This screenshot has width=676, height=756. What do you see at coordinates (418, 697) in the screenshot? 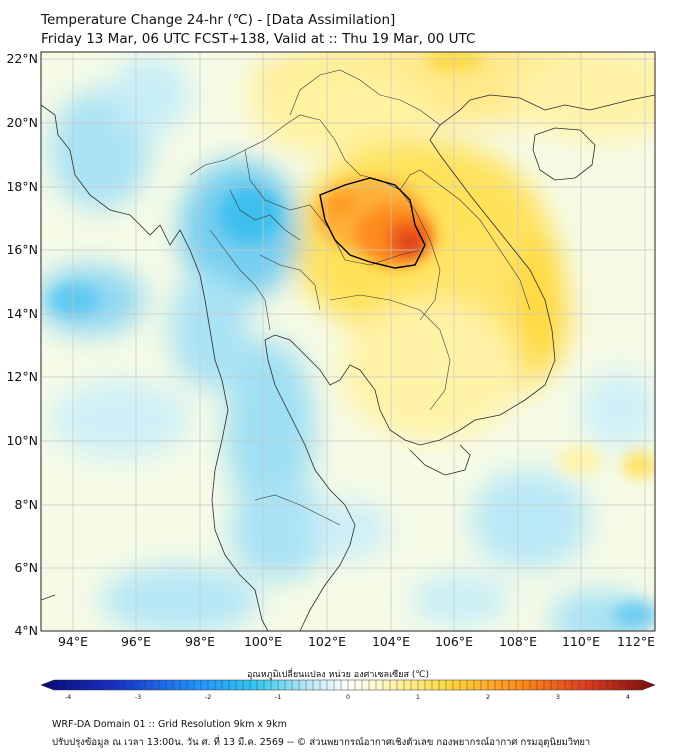
I see `colorbar-tick: 1` at bounding box center [418, 697].